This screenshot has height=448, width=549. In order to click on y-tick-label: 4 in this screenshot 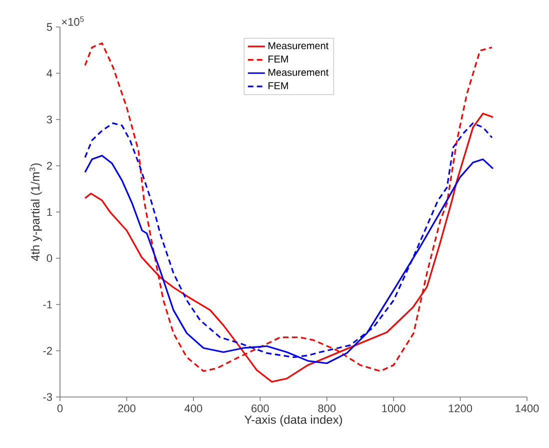, I will do `click(49, 73)`.